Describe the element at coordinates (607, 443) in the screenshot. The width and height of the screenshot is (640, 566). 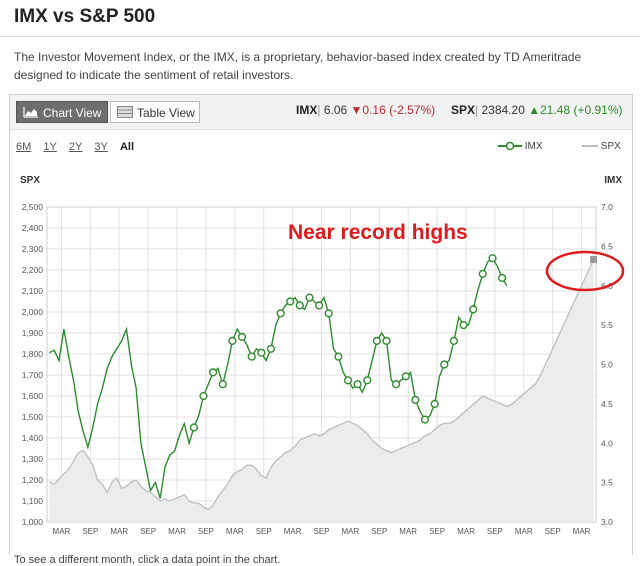
I see `right-tick-label: 4.0` at that location.